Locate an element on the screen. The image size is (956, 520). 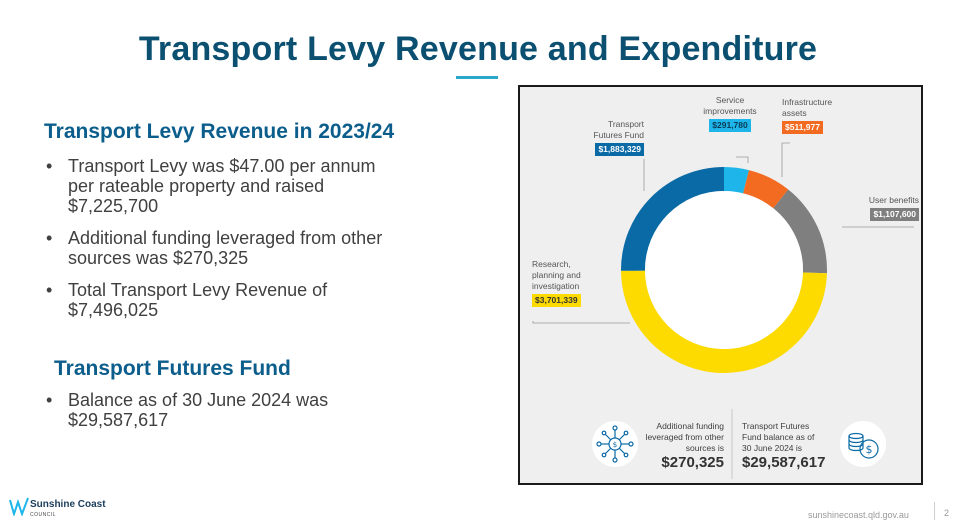
page-title: Transport Levy Revenue and Expenditure is located at coordinates (478, 49).